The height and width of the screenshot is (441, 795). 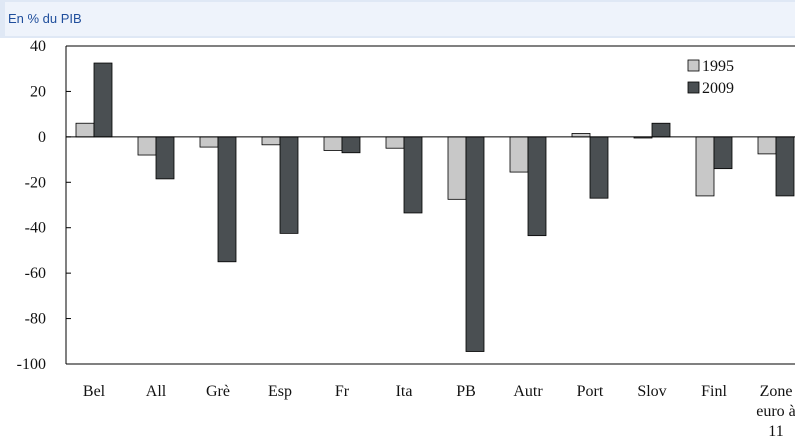 What do you see at coordinates (718, 66) in the screenshot?
I see `legend-label-1995: 1995` at bounding box center [718, 66].